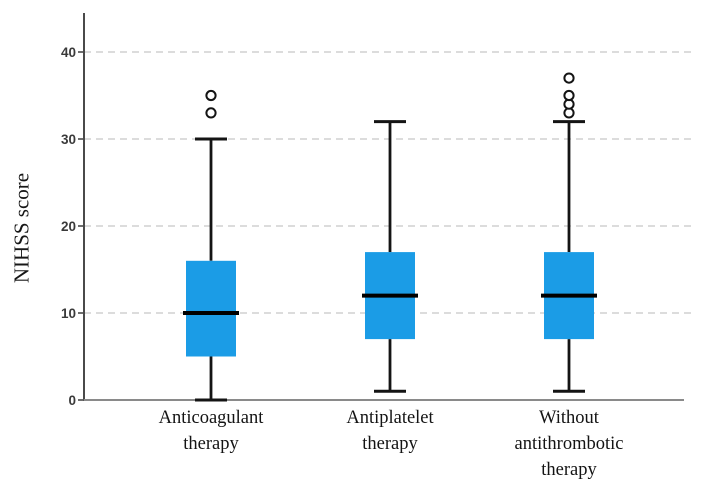 Image resolution: width=702 pixels, height=491 pixels. What do you see at coordinates (211, 431) in the screenshot?
I see `x-category-label: Anticoagulant therapy` at bounding box center [211, 431].